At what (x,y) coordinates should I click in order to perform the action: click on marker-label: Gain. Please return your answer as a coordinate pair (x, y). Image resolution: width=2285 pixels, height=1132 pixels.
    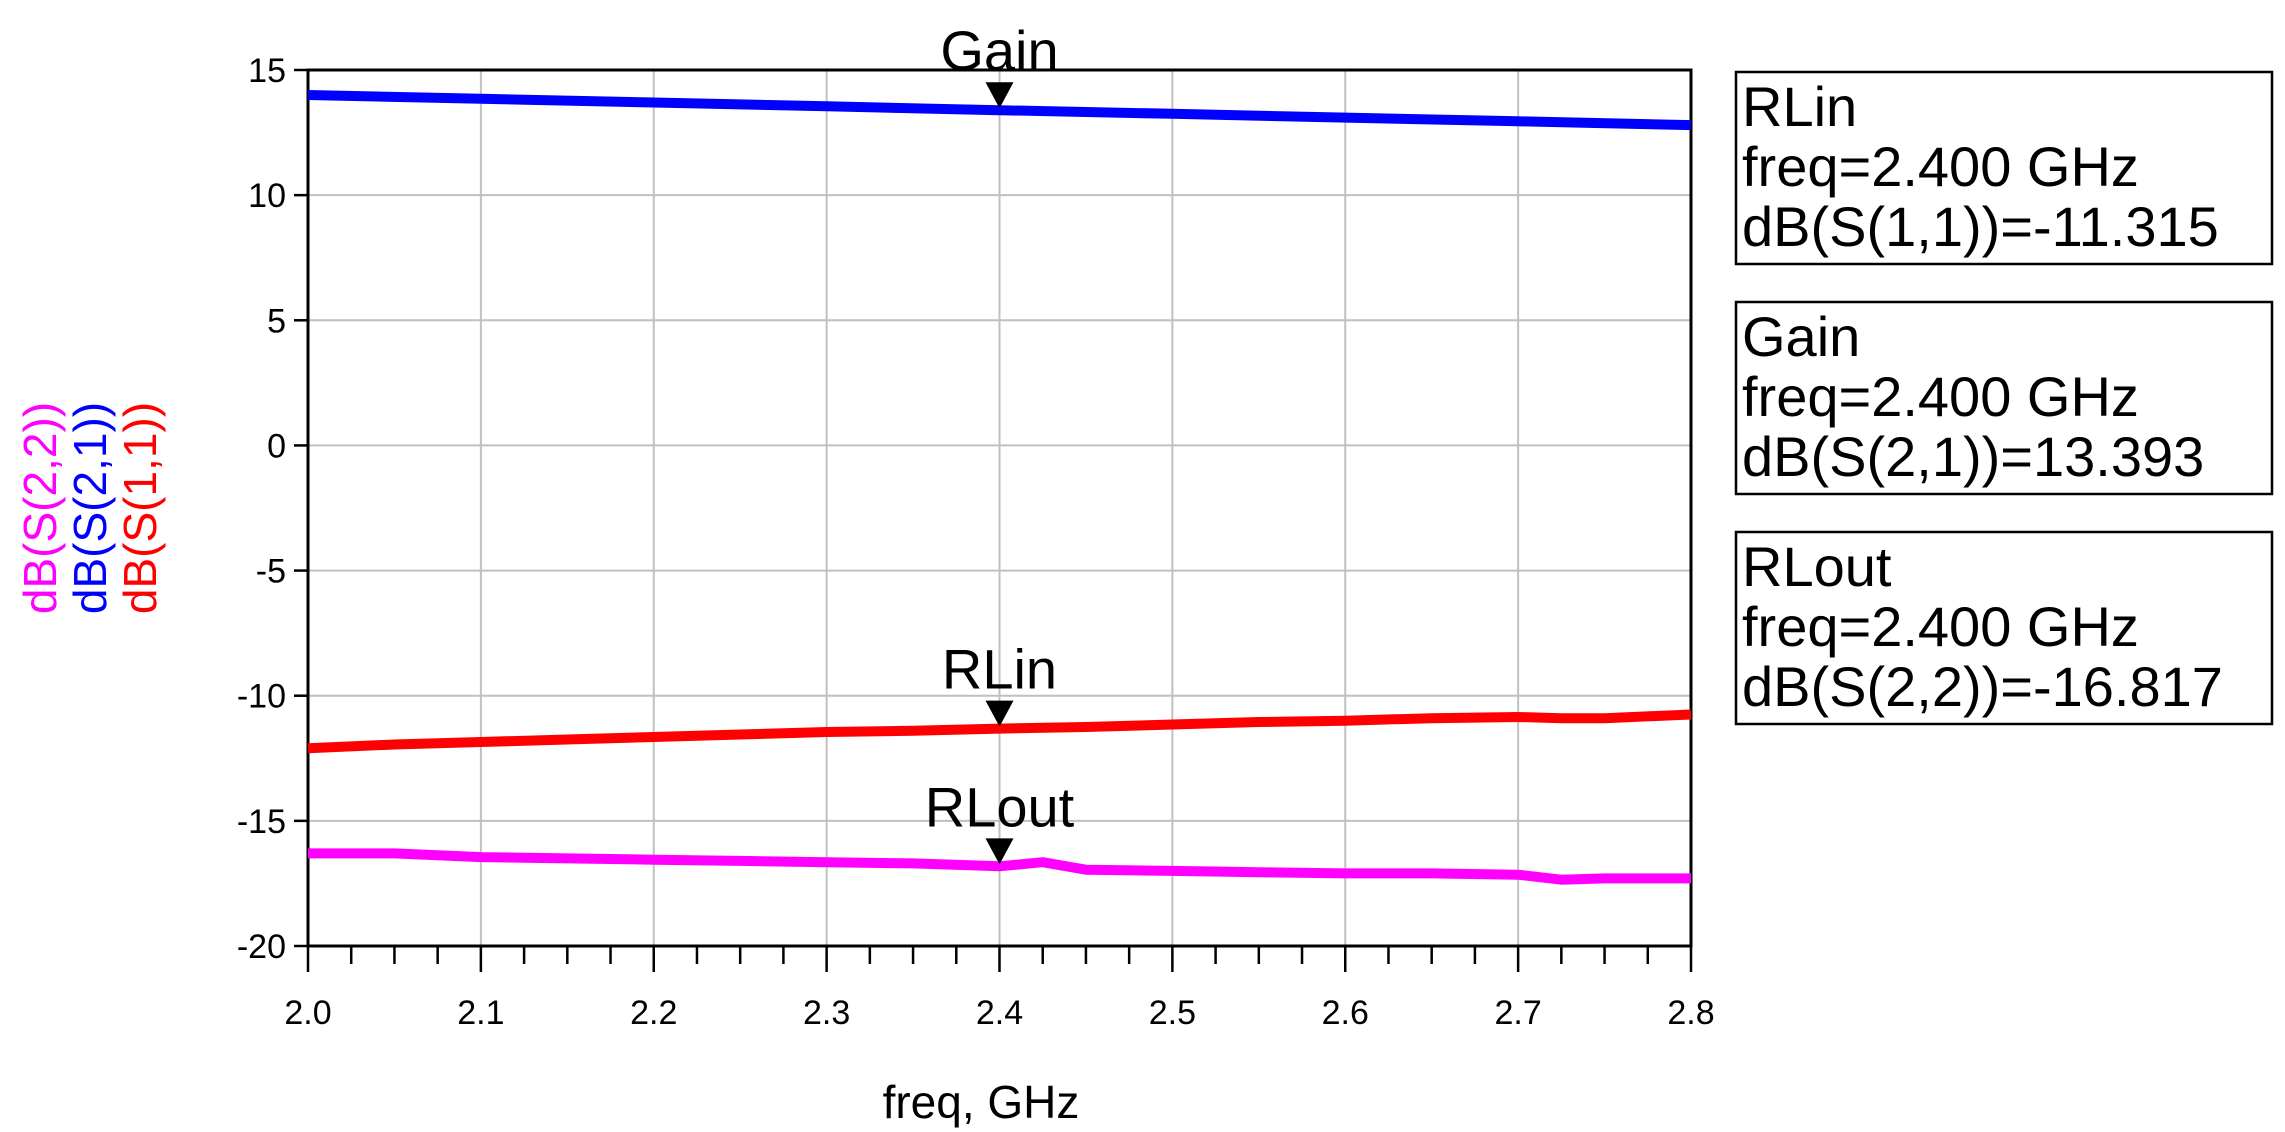
    Looking at the image, I should click on (999, 50).